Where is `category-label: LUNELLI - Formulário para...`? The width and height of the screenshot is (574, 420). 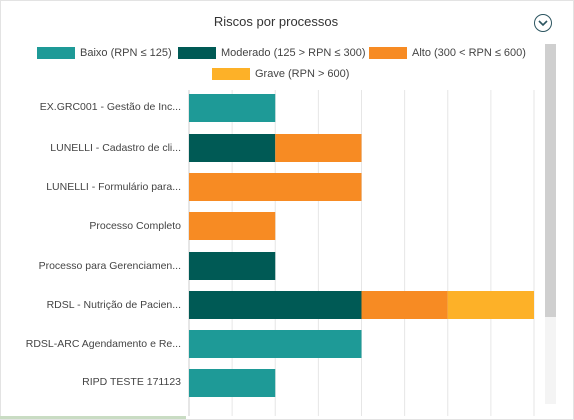
category-label: LUNELLI - Formulário para... is located at coordinates (113, 187).